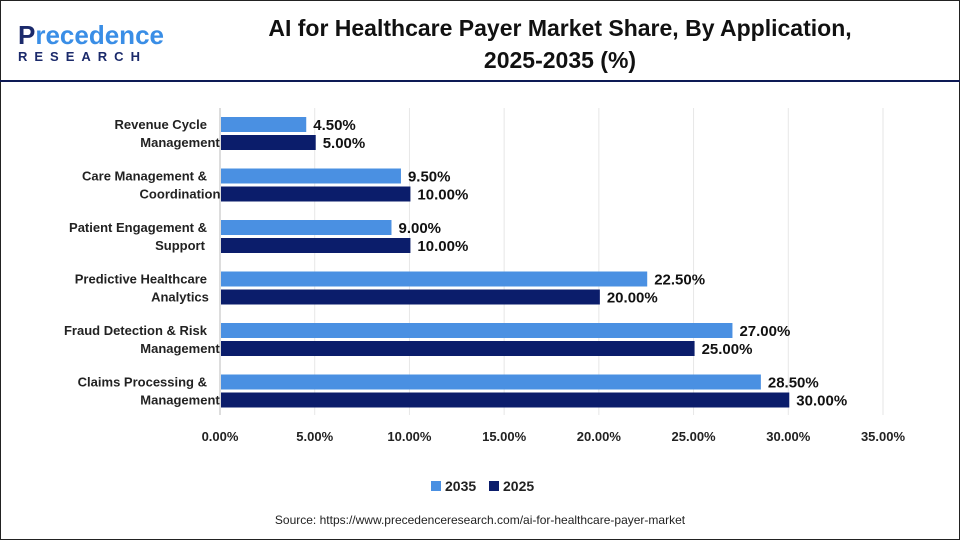 This screenshot has height=540, width=960. I want to click on x-tick-label: 5.00%, so click(314, 436).